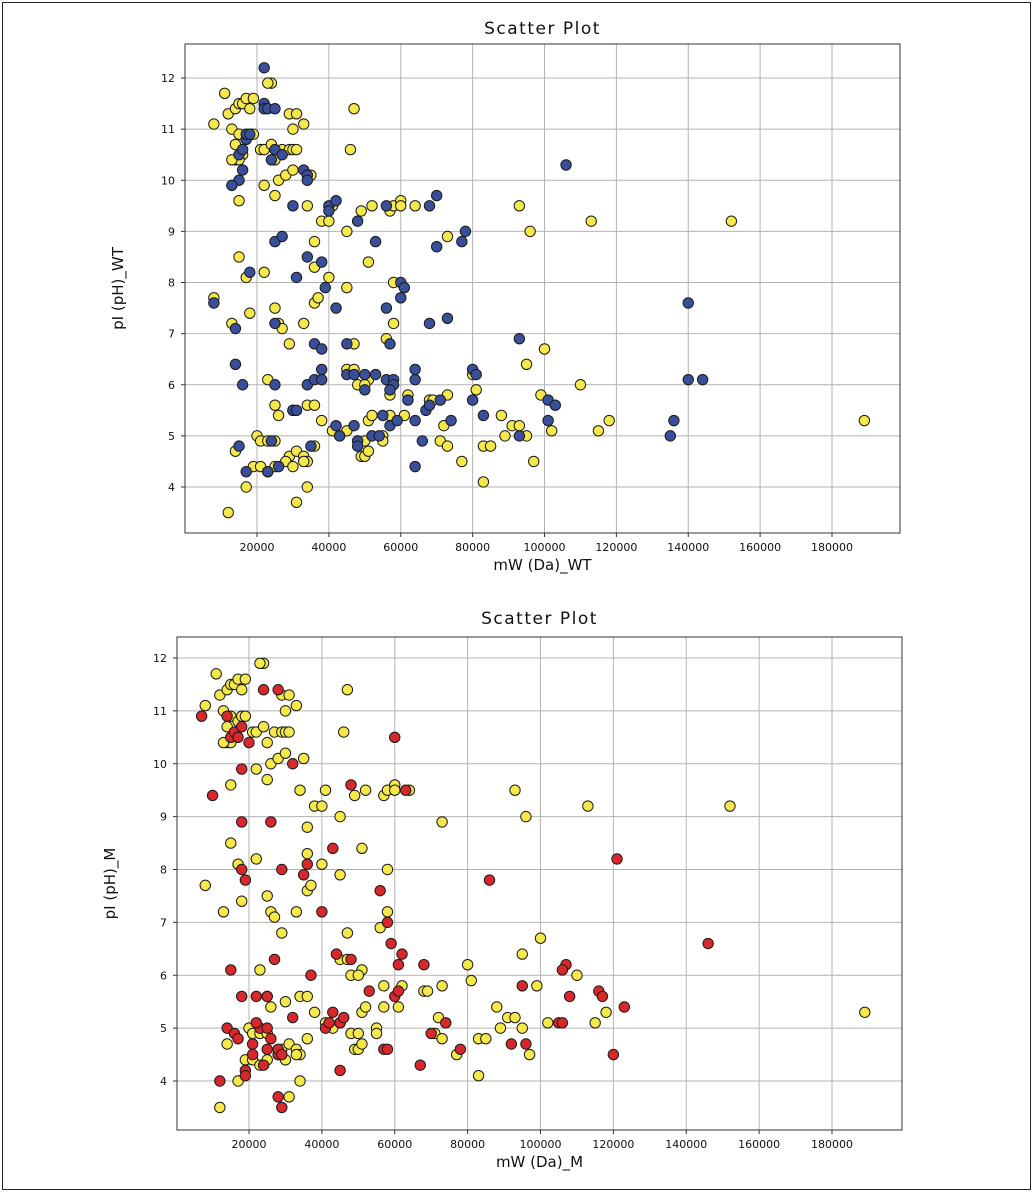 The width and height of the screenshot is (1036, 1194). I want to click on x-tick-label-0-5: 120000, so click(616, 547).